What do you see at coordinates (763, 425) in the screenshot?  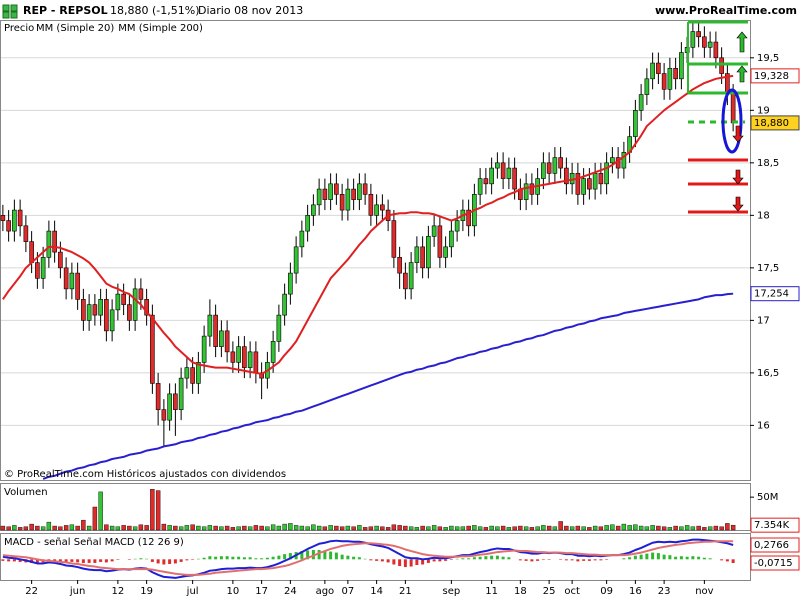 I see `y-tick-label: 16` at bounding box center [763, 425].